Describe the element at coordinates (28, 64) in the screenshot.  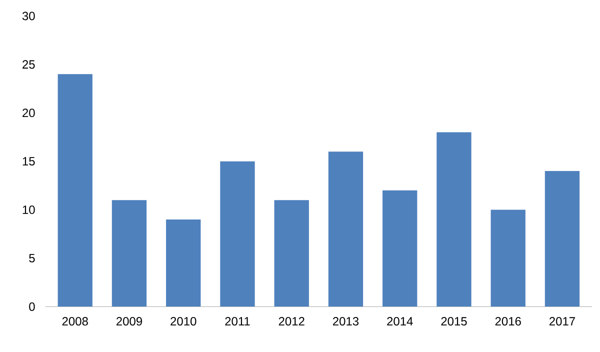
I see `y-tick-label: 25` at that location.